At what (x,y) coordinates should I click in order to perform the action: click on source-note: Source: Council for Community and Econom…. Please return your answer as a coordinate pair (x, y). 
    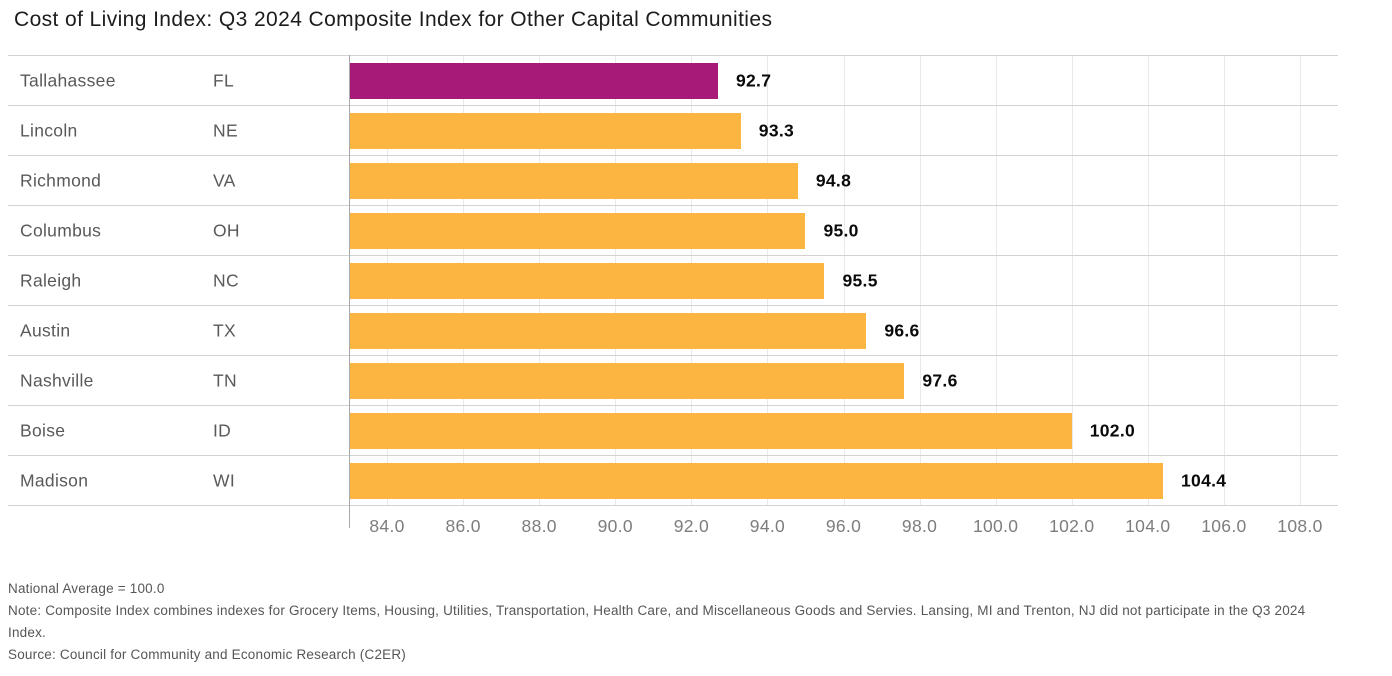
    Looking at the image, I should click on (207, 654).